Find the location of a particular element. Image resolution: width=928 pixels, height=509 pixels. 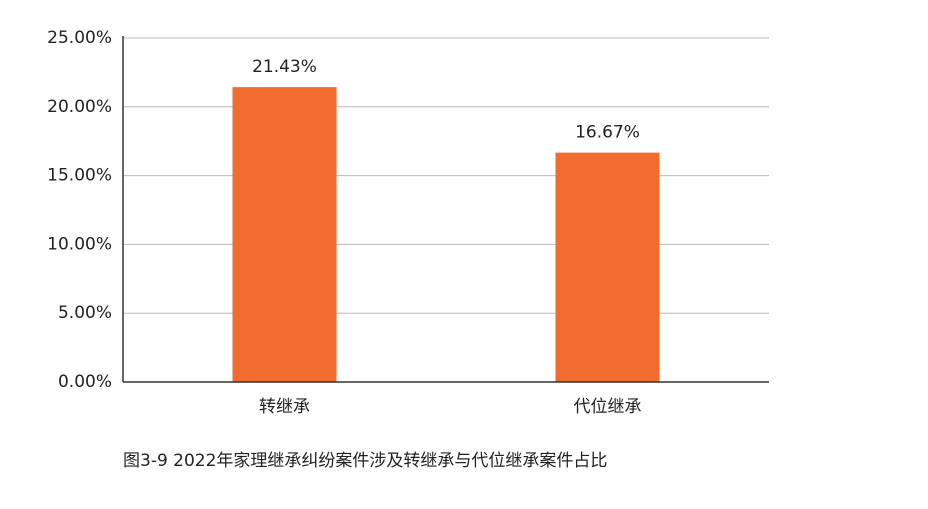

value-label: 21.43% is located at coordinates (284, 67).